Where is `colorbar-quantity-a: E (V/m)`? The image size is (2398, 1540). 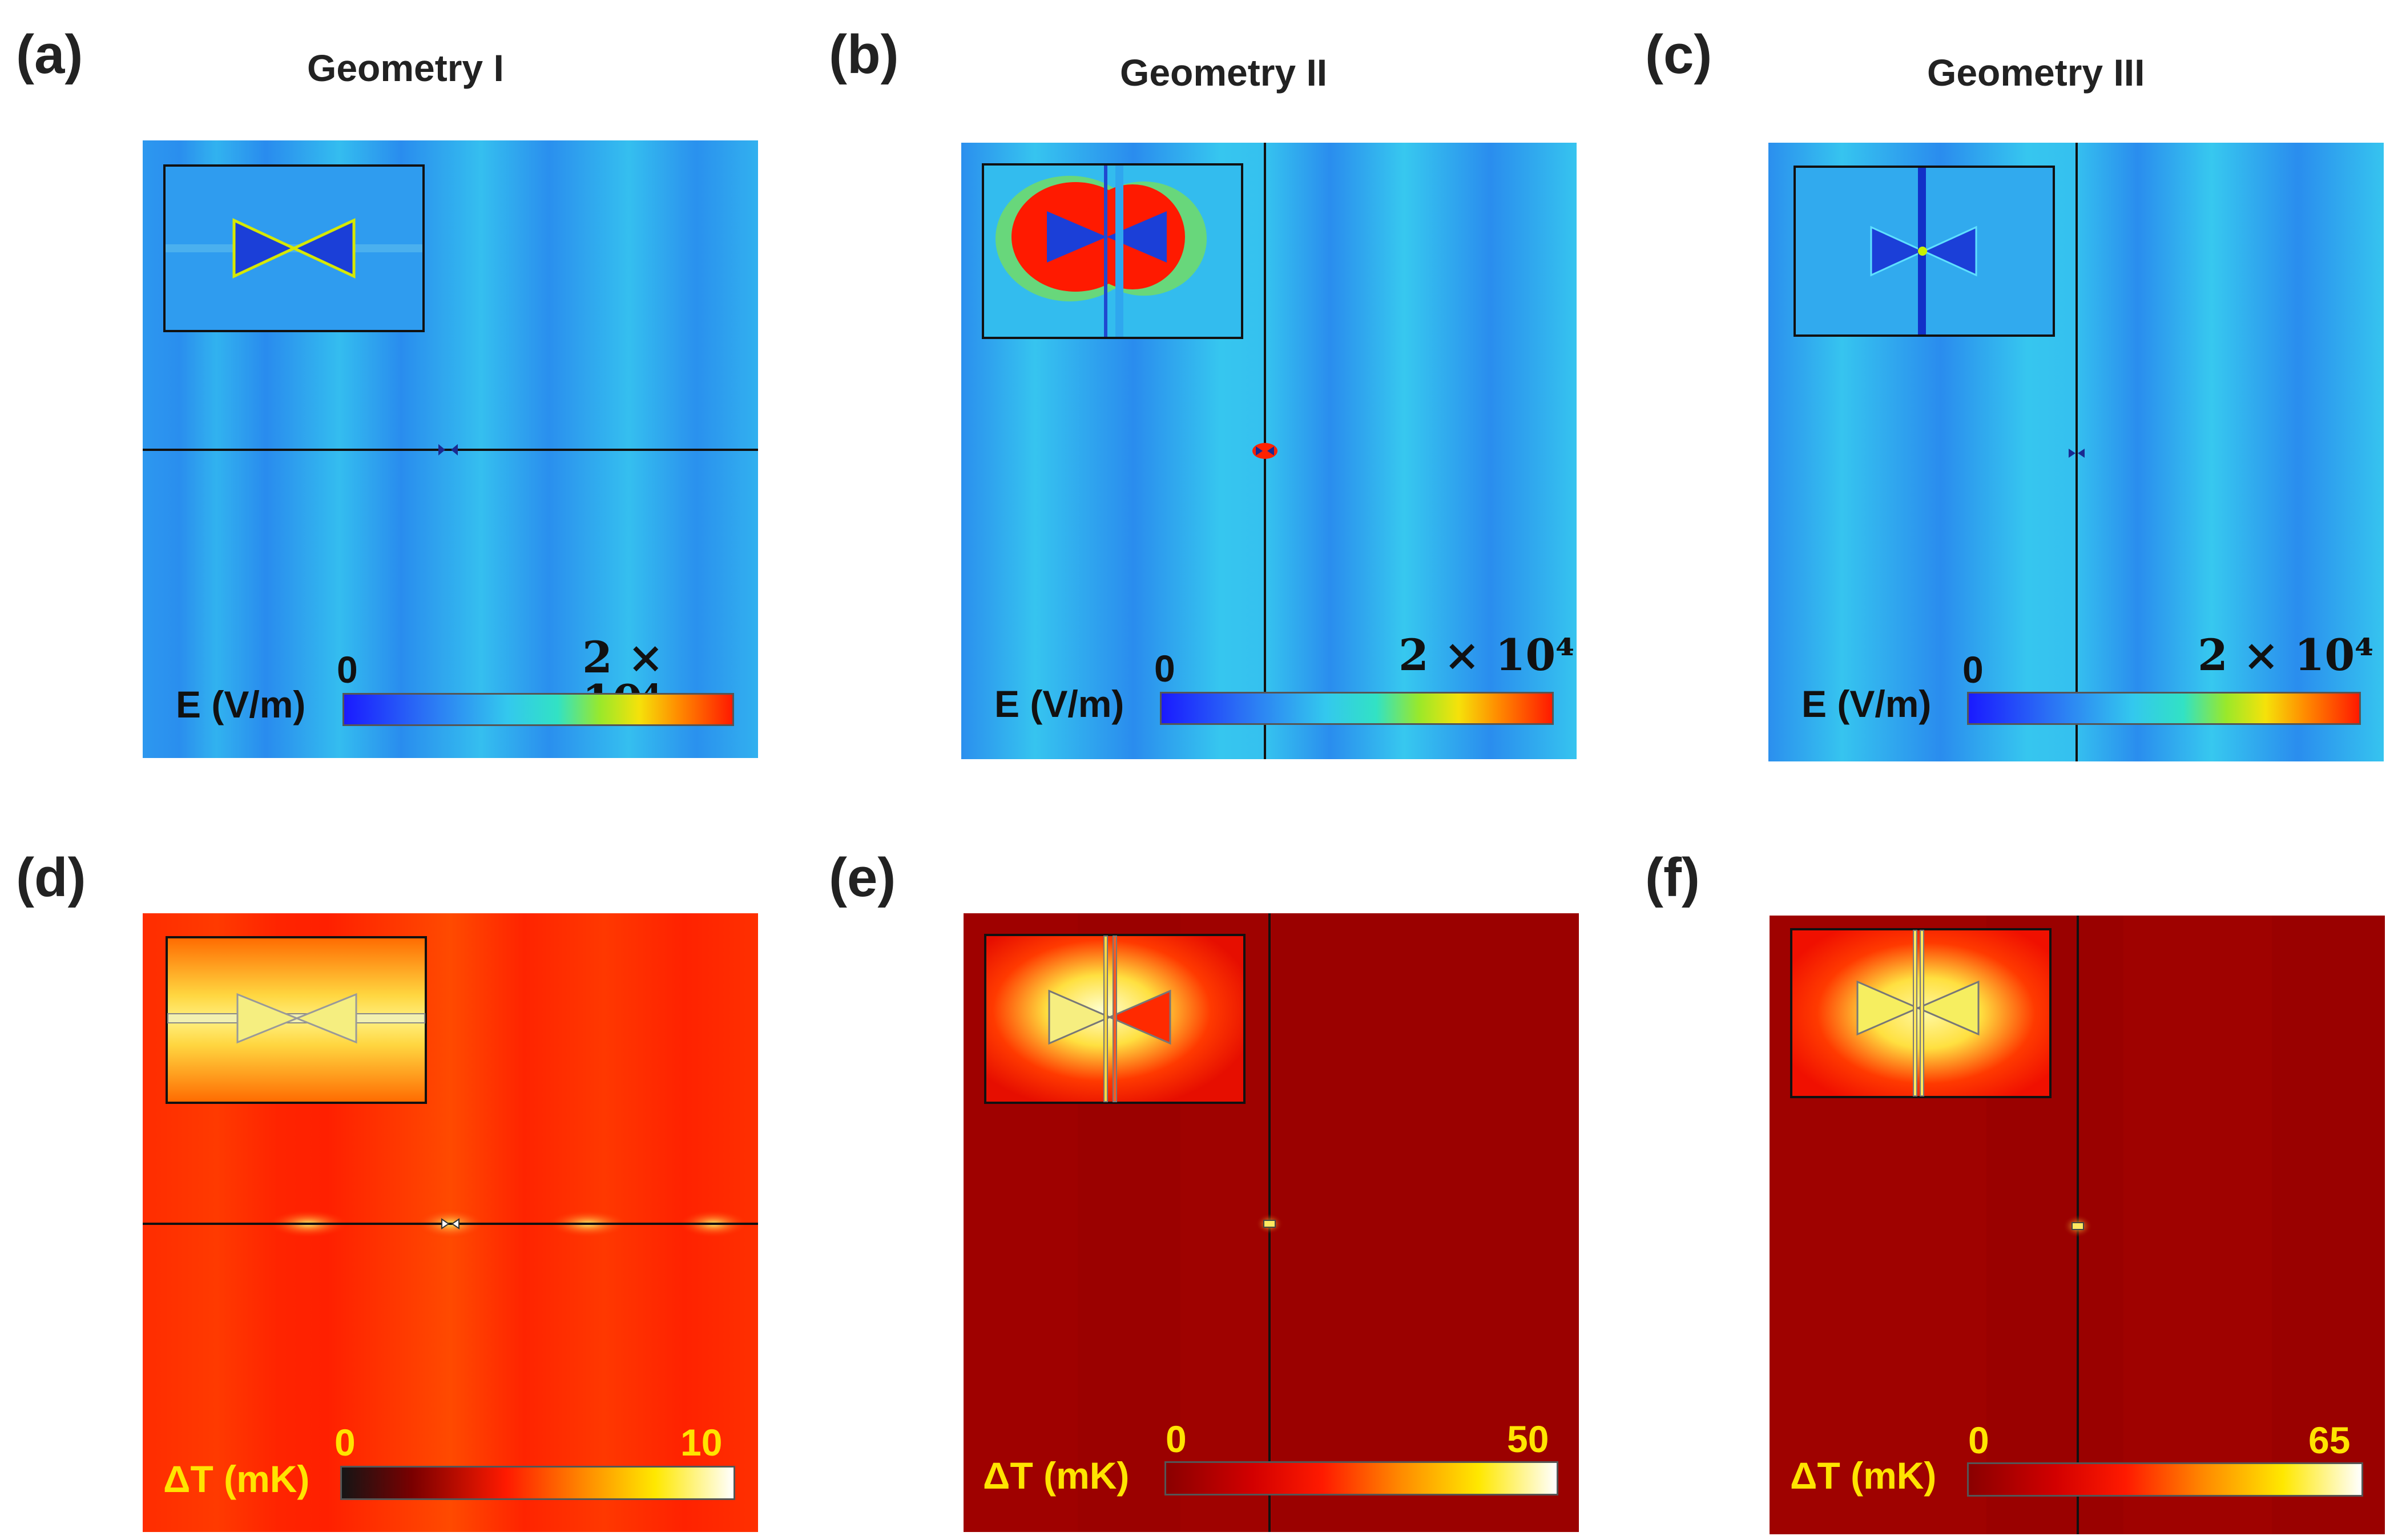 colorbar-quantity-a: E (V/m) is located at coordinates (241, 704).